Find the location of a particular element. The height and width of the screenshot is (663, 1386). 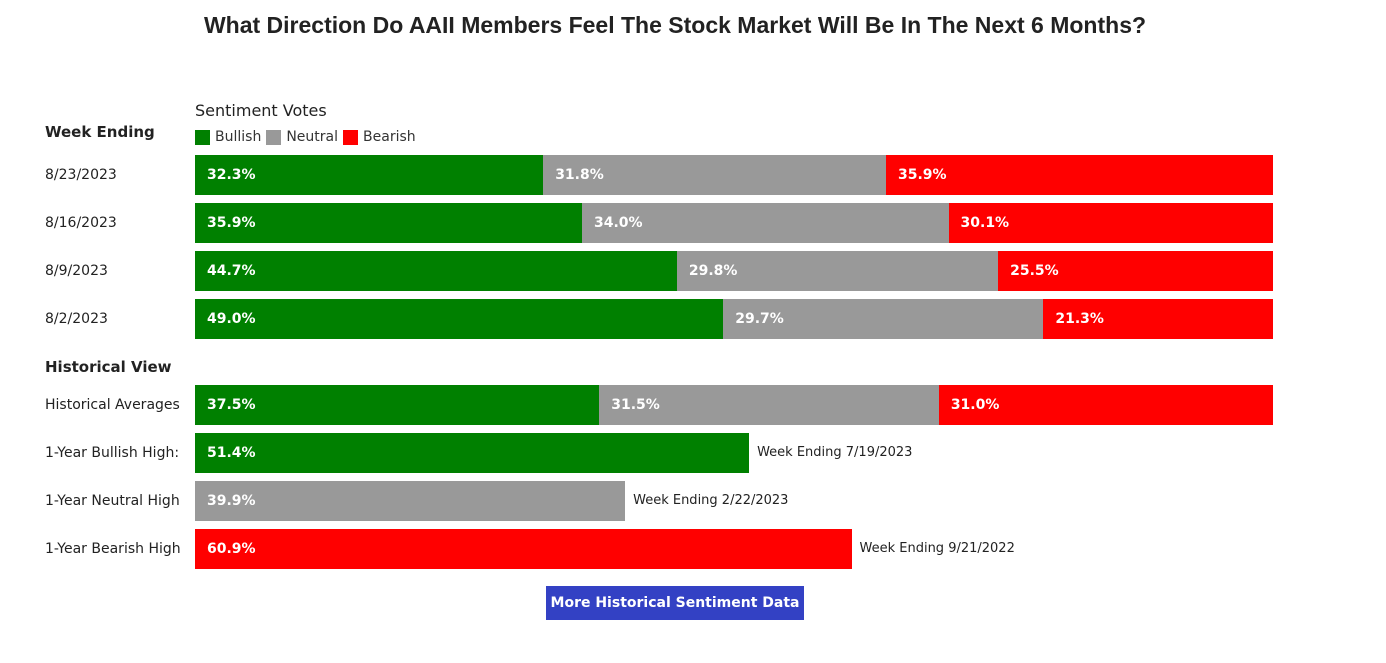

high-bar-bearish: 60.9% is located at coordinates (523, 549).